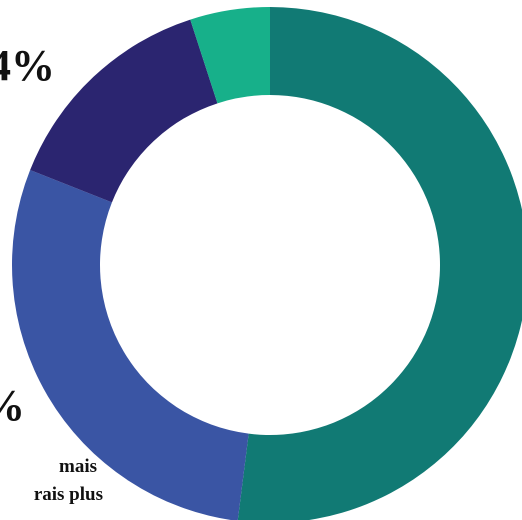  I want to click on annotation: rais plus, so click(68, 494).